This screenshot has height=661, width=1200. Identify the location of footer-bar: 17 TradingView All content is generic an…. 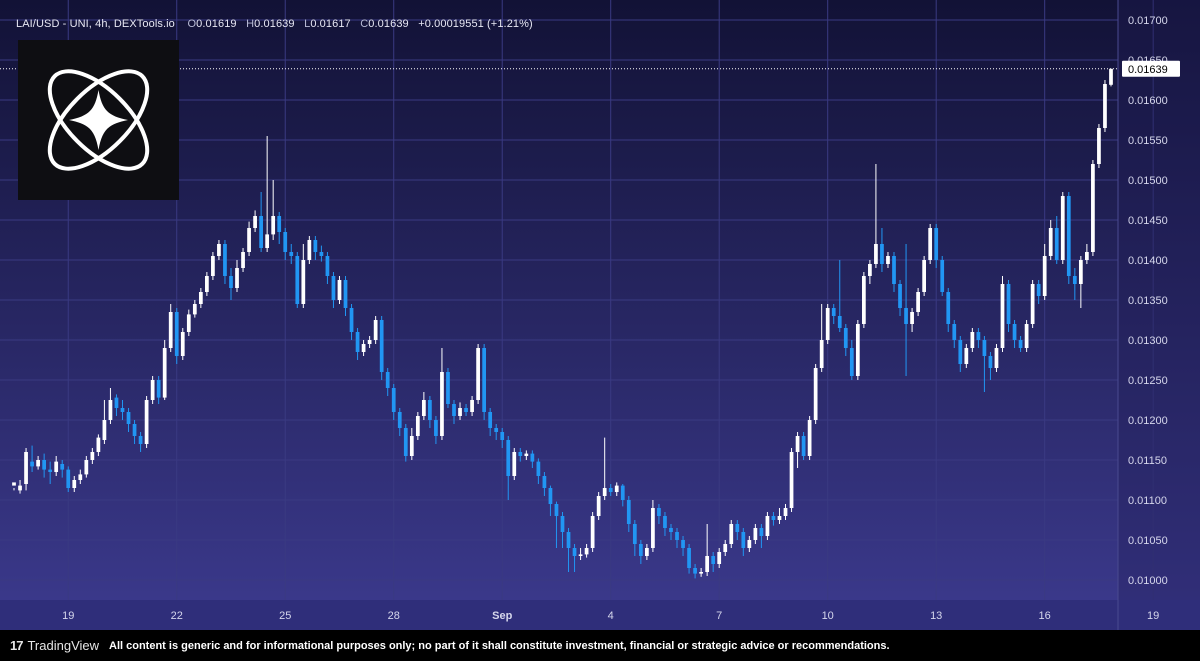
(600, 645).